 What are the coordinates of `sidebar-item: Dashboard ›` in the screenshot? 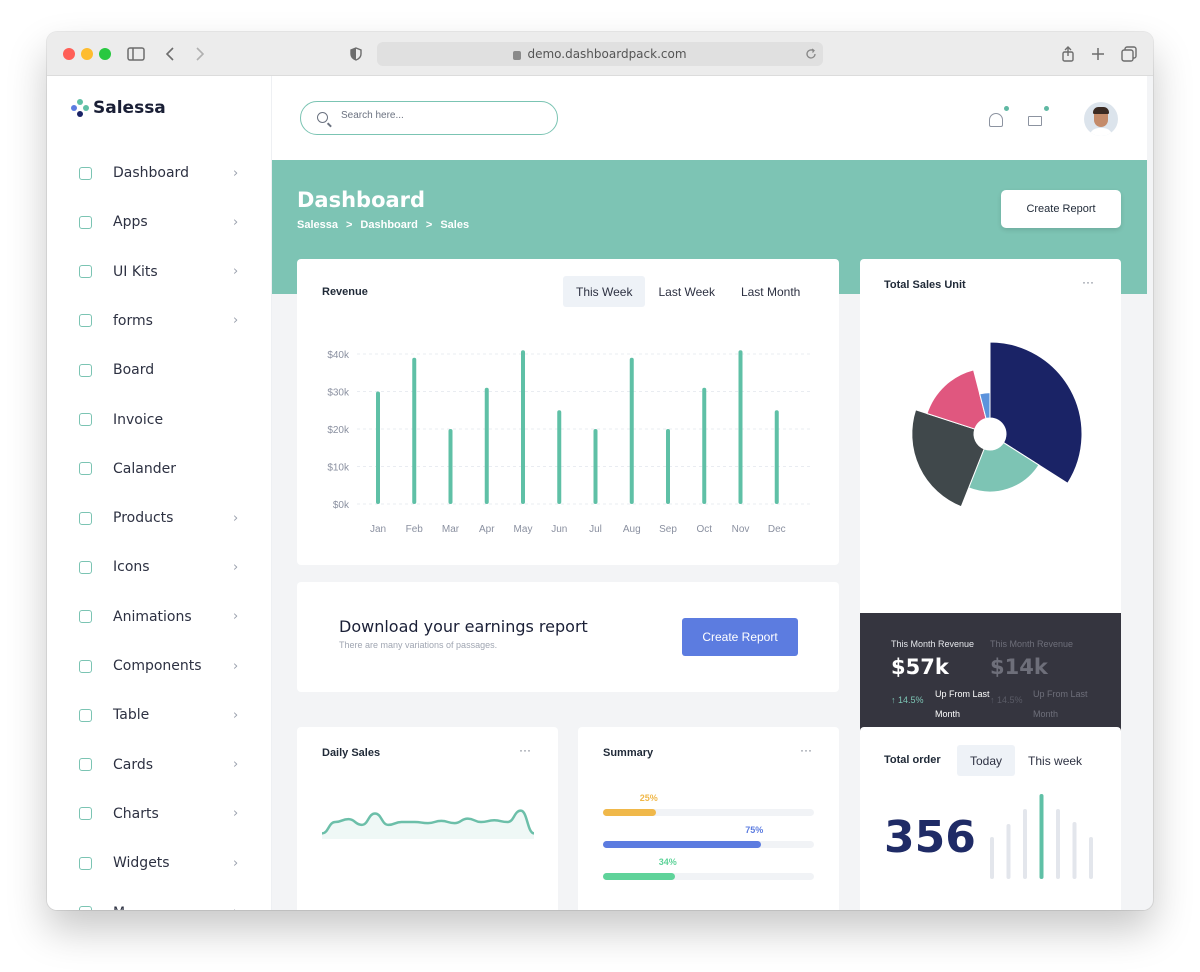 It's located at (159, 173).